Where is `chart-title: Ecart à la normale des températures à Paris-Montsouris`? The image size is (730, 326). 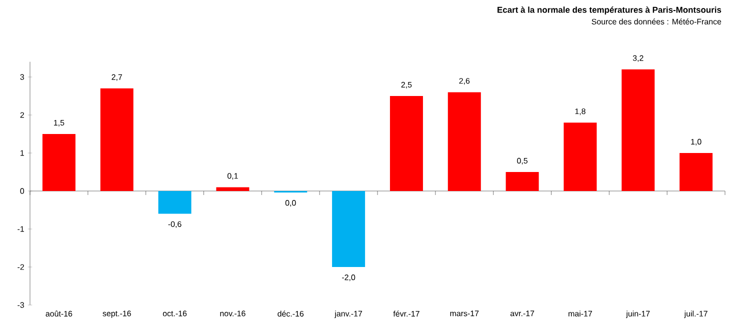
chart-title: Ecart à la normale des températures à Paris-Montsouris is located at coordinates (610, 10).